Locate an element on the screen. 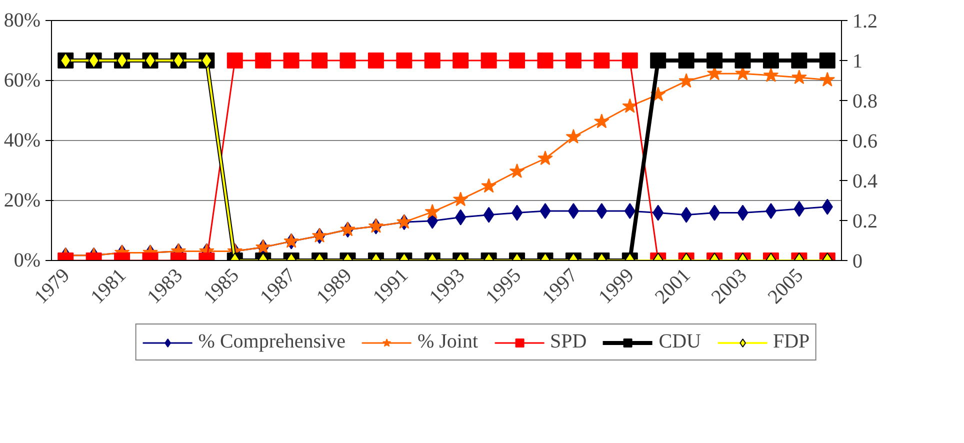 This screenshot has width=964, height=443. y-tick-label: 80% is located at coordinates (22, 21).